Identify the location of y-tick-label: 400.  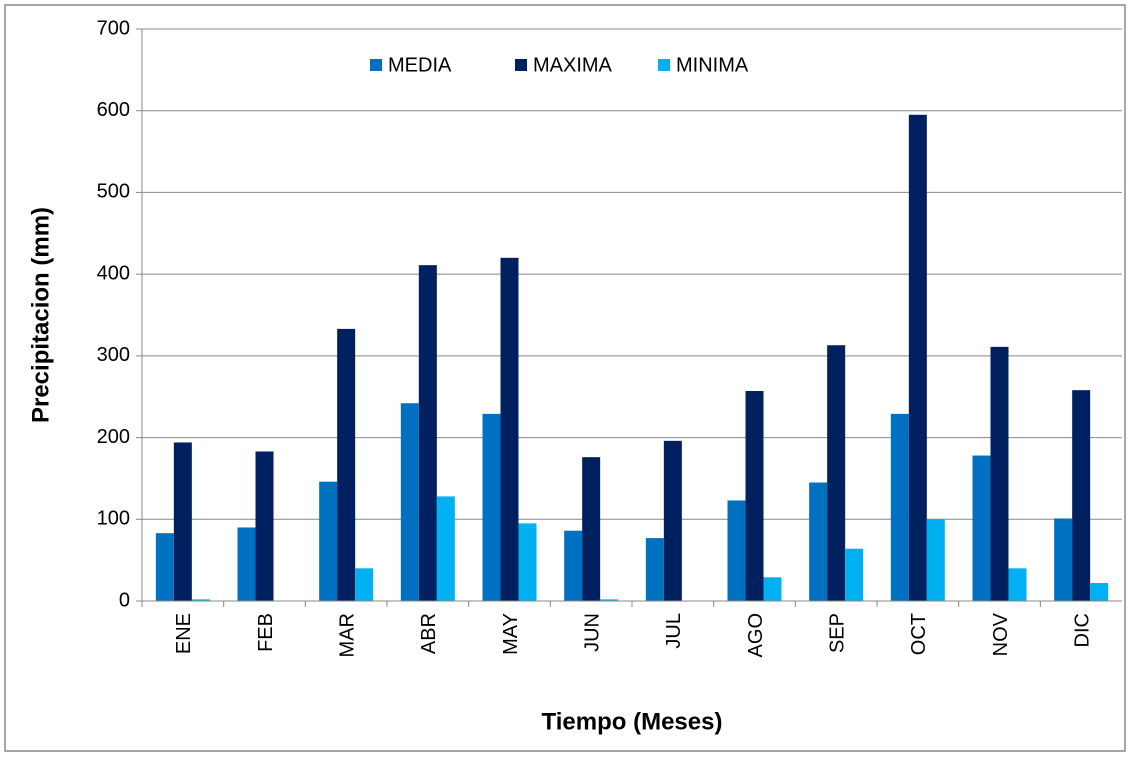
(113, 273).